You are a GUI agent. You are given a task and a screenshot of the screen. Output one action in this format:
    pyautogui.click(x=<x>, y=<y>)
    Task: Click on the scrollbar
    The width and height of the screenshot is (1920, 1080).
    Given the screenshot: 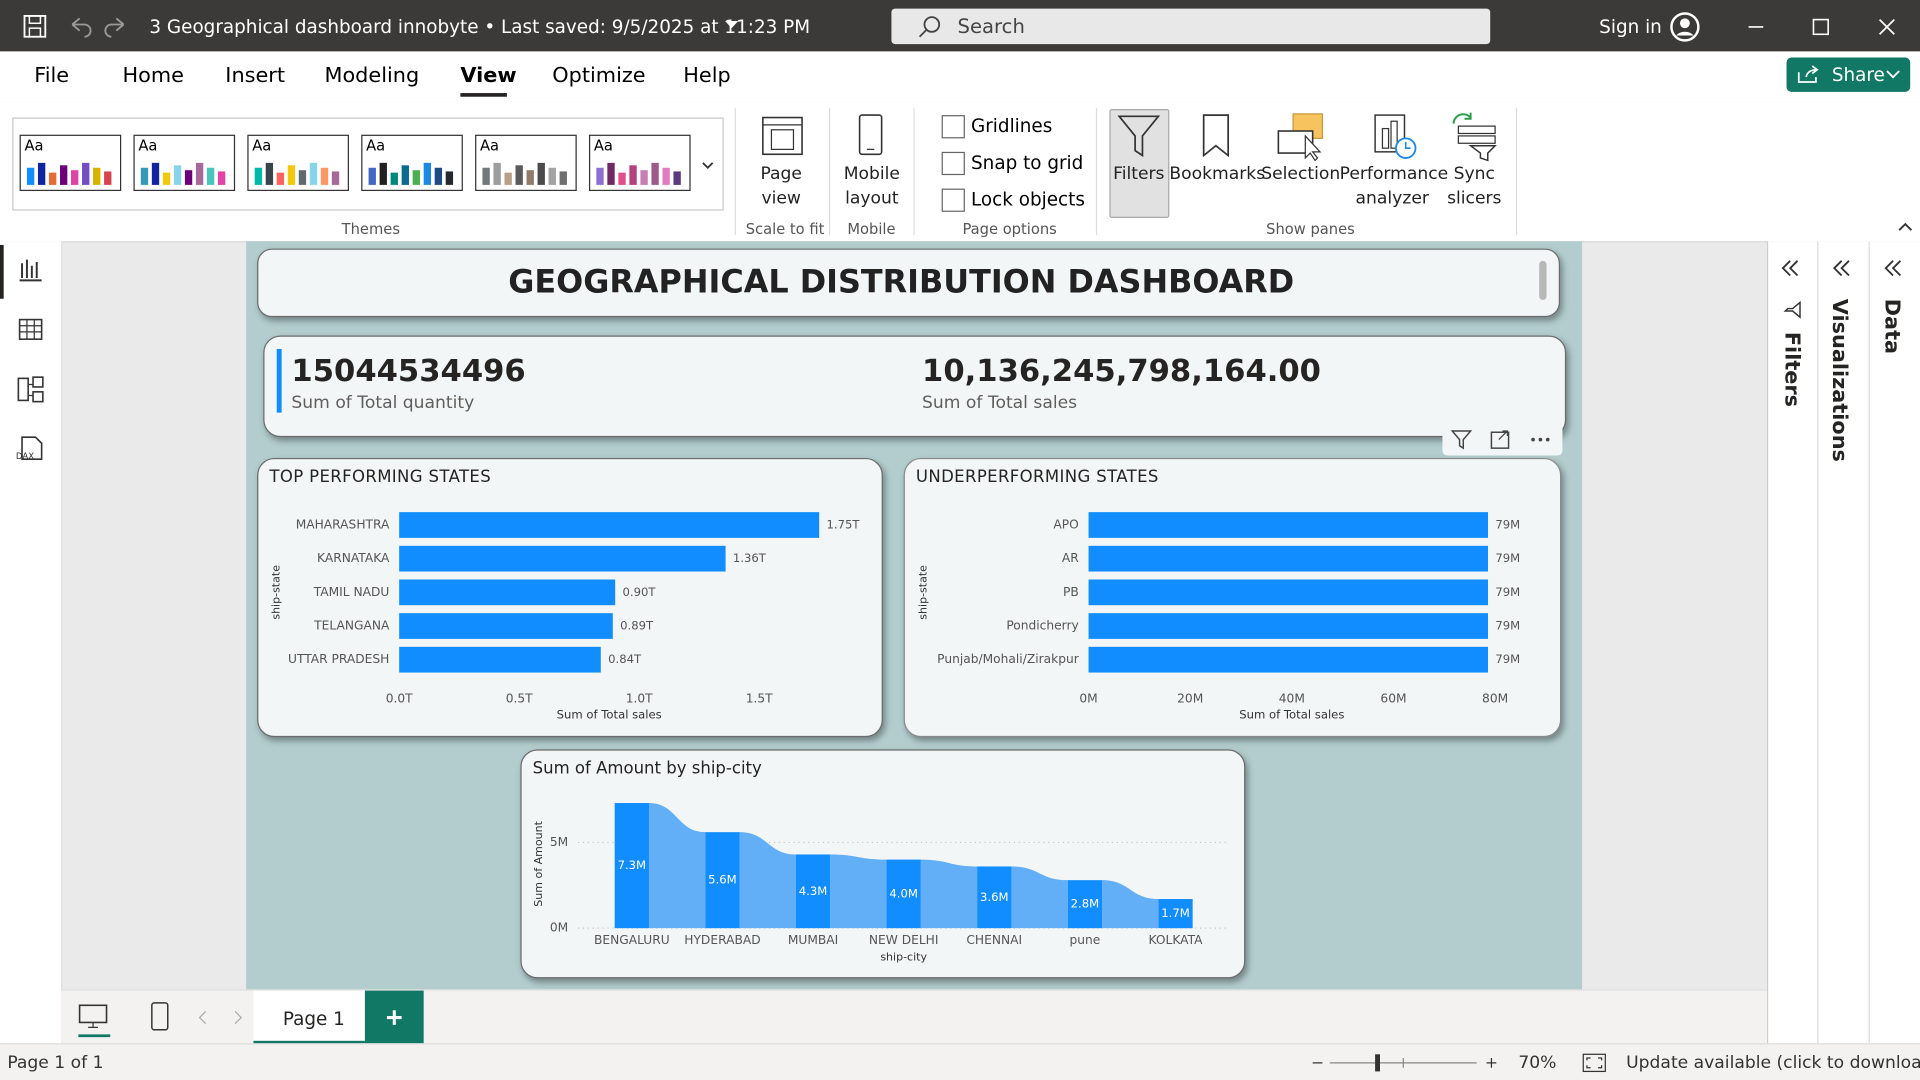 What is the action you would take?
    pyautogui.click(x=1543, y=280)
    